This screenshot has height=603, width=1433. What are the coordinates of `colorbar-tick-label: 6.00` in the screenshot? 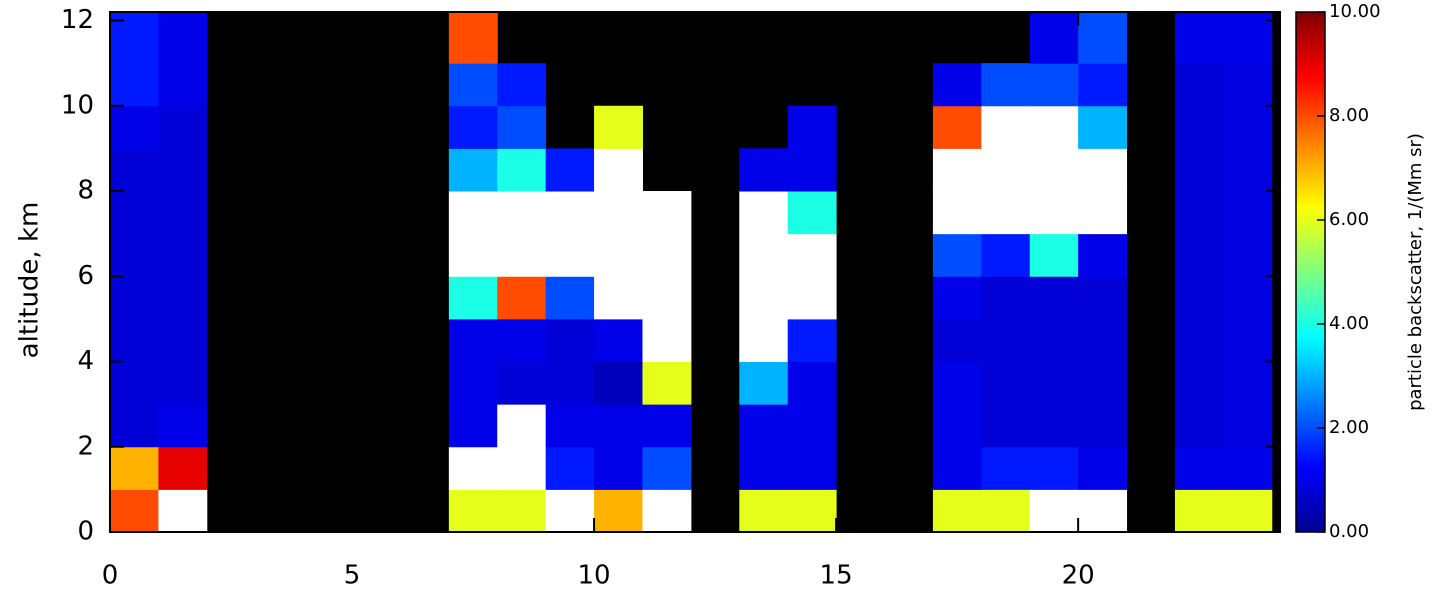 It's located at (1349, 219).